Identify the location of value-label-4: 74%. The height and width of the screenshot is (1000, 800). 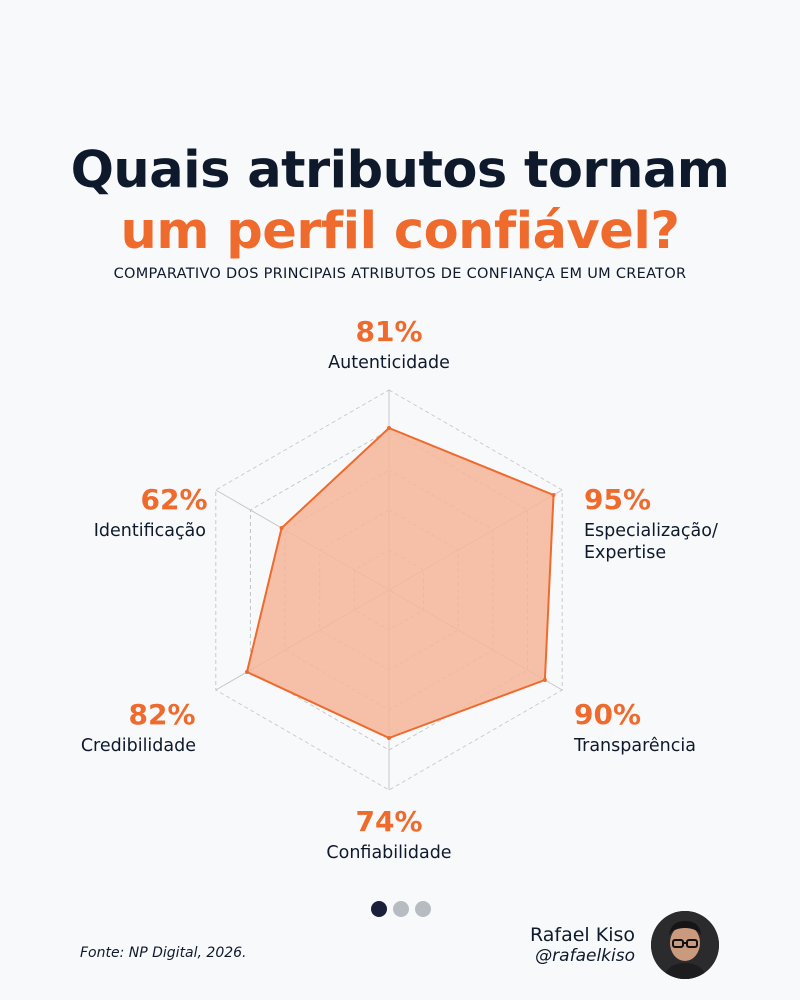
(388, 821).